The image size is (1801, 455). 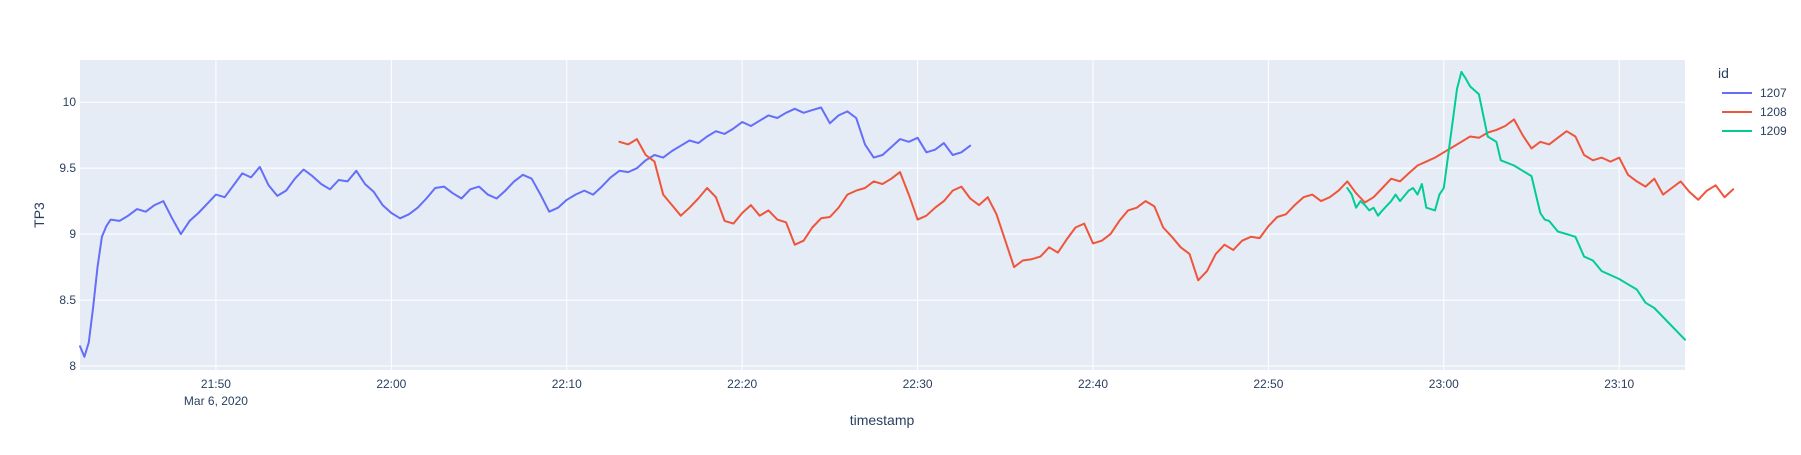 What do you see at coordinates (391, 384) in the screenshot?
I see `x-tick-label: 22:00` at bounding box center [391, 384].